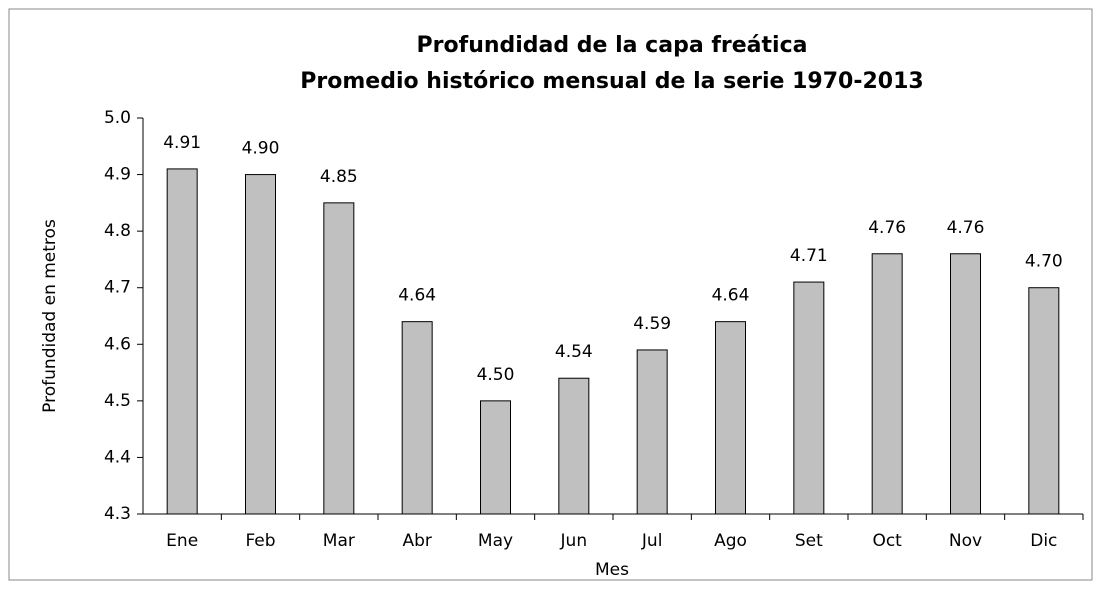  I want to click on x-tick-label: Ene, so click(182, 541).